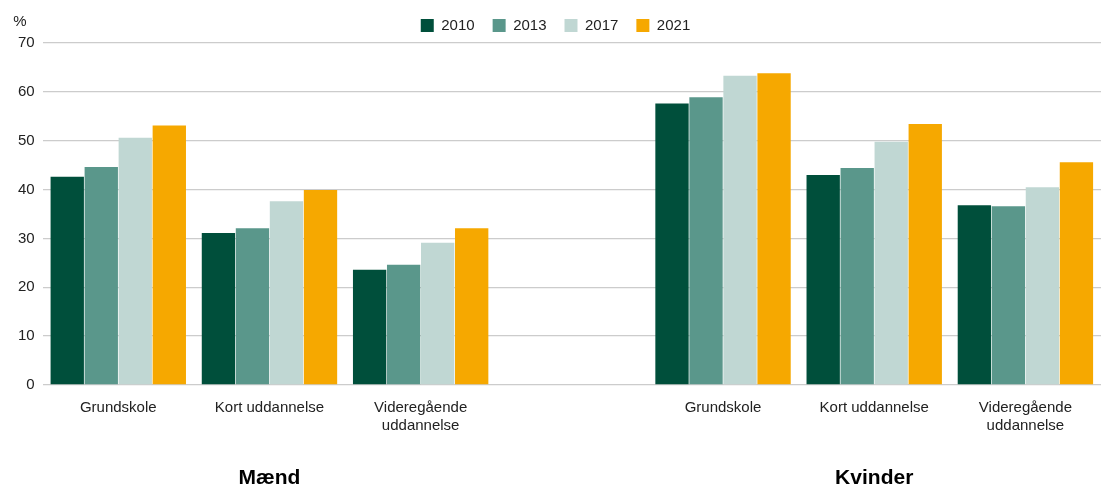 Image resolution: width=1101 pixels, height=491 pixels. I want to click on y-axis-title: %, so click(20, 21).